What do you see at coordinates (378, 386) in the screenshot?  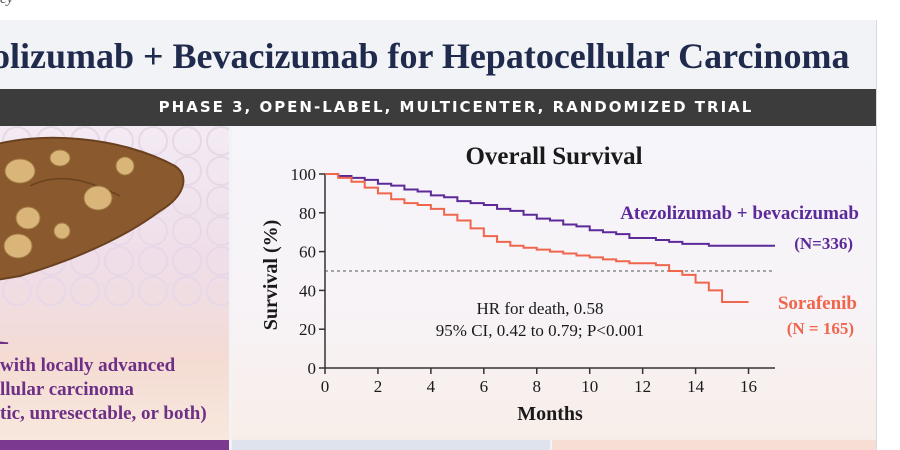 I see `x-tick-label: 2` at bounding box center [378, 386].